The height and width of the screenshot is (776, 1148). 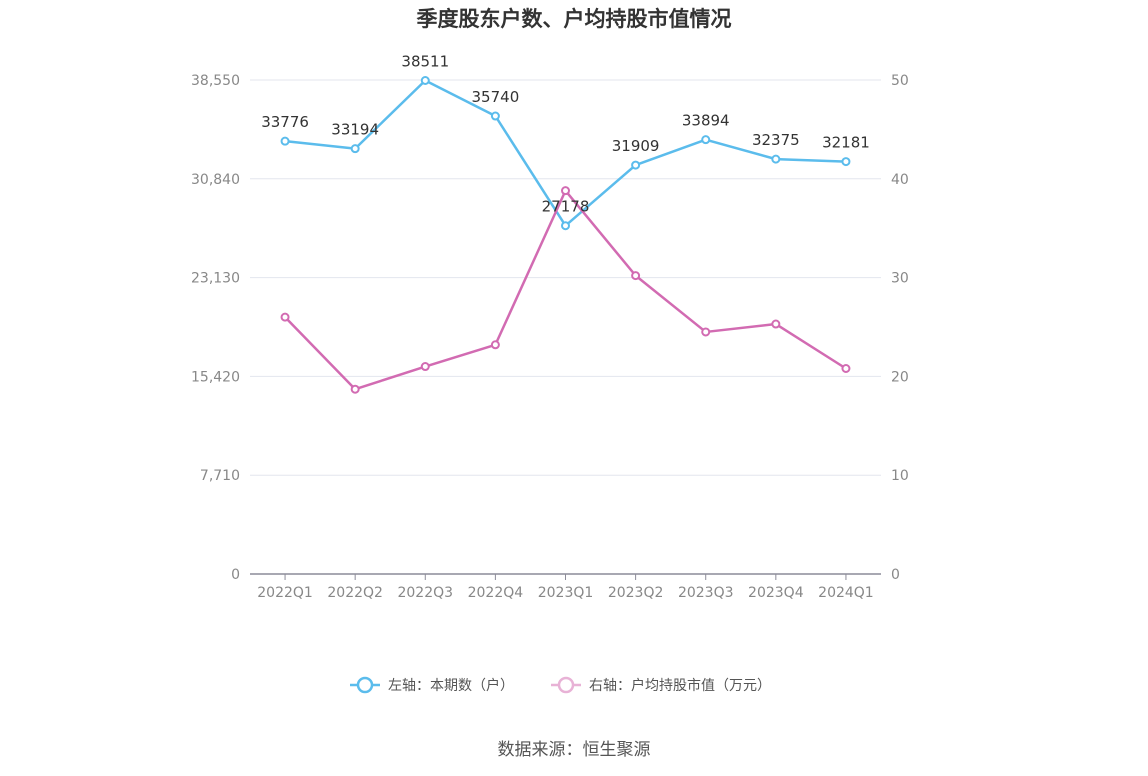 I want to click on x-tick-label: 2022Q2, so click(x=355, y=593).